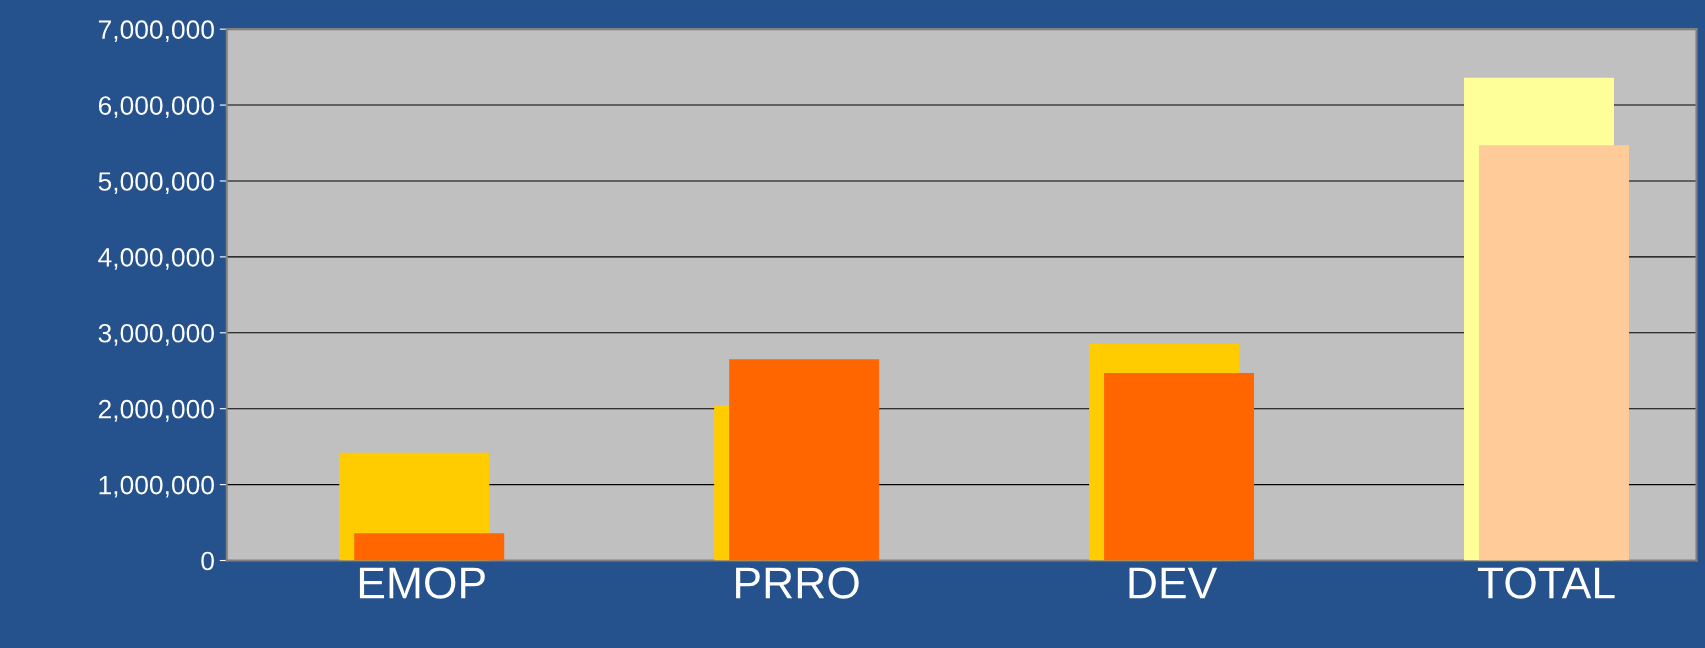 The image size is (1705, 648). What do you see at coordinates (156, 410) in the screenshot?
I see `y-tick-label: 2,000,000` at bounding box center [156, 410].